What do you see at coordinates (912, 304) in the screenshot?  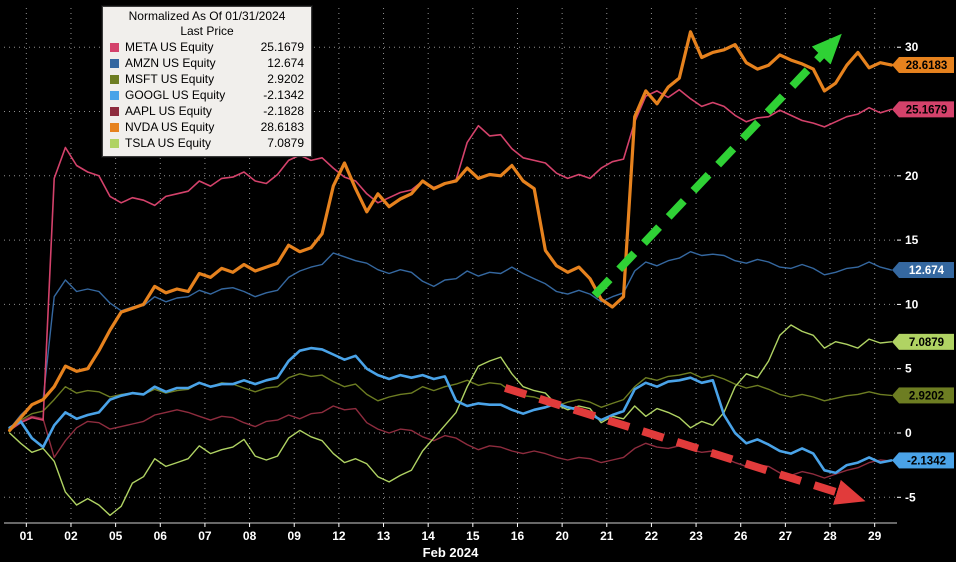 I see `y-tick-label: 10` at bounding box center [912, 304].